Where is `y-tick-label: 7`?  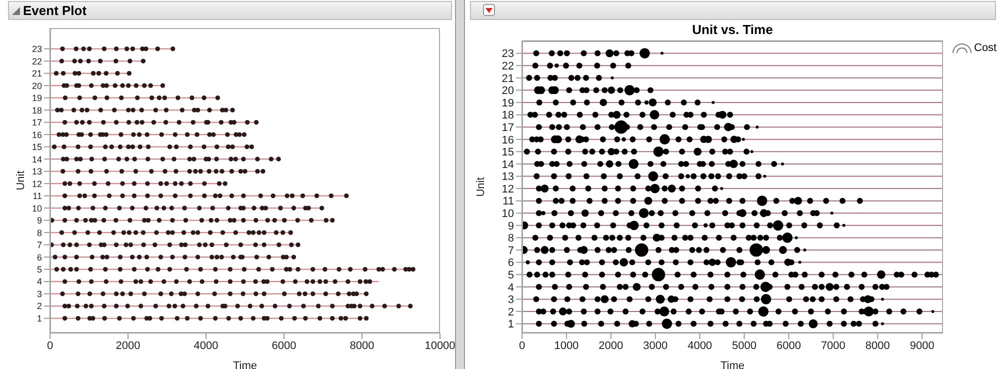 y-tick-label: 7 is located at coordinates (39, 245).